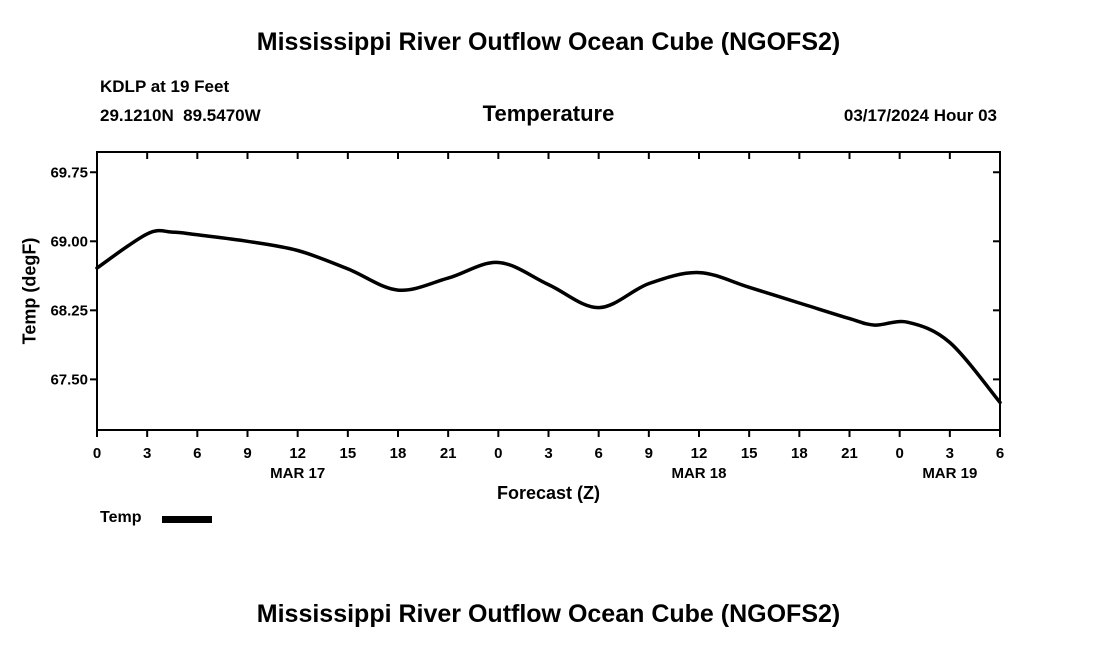 This screenshot has height=650, width=1100. Describe the element at coordinates (69, 310) in the screenshot. I see `y-tick-label: 68.25` at that location.